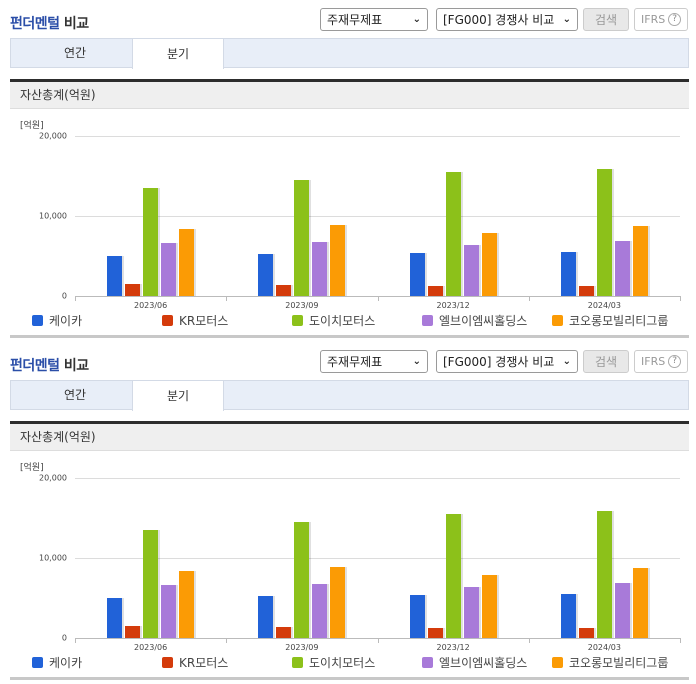  What do you see at coordinates (377, 216) in the screenshot?
I see `gridline` at bounding box center [377, 216].